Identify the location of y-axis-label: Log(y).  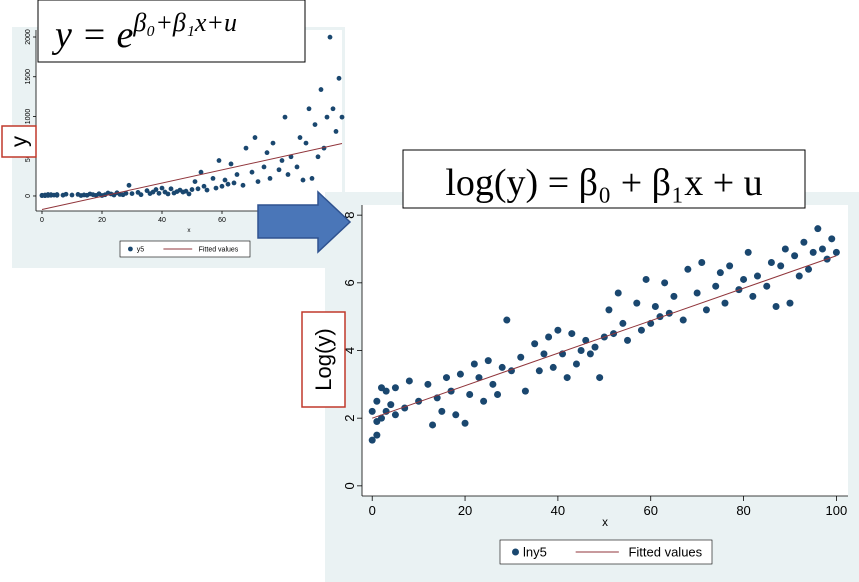
(323, 359).